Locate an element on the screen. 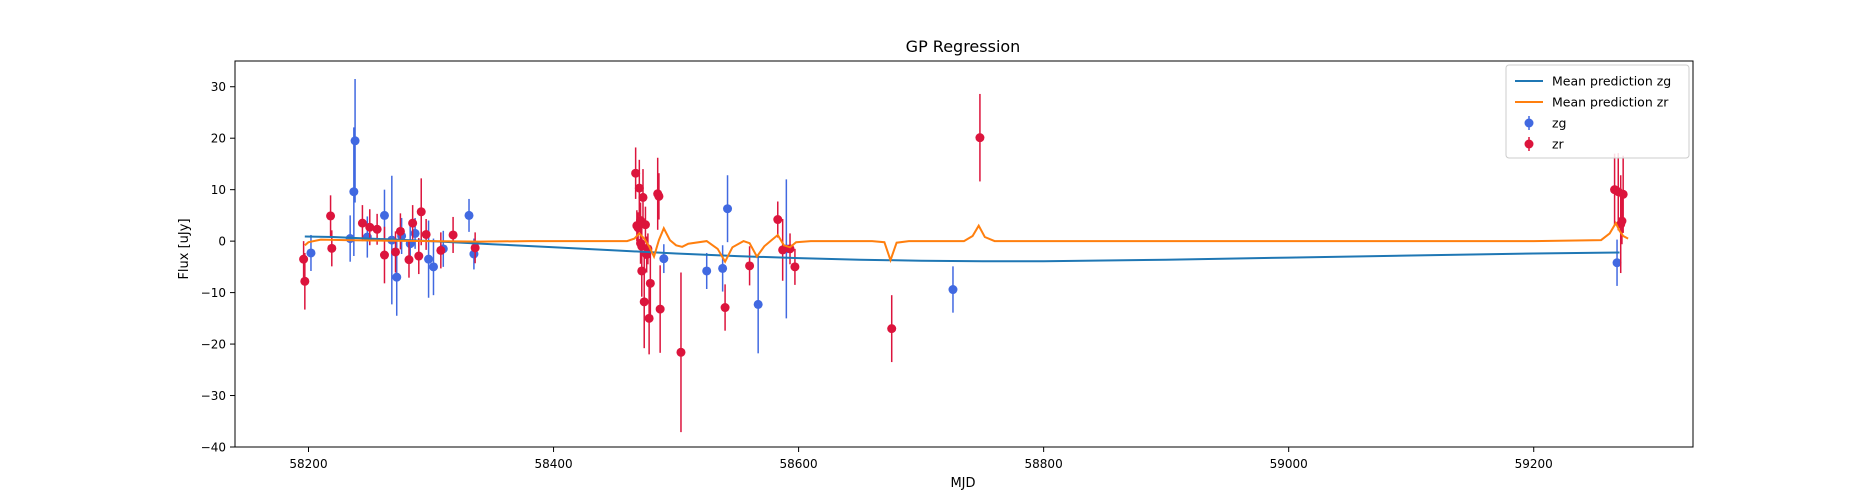 The width and height of the screenshot is (1875, 500). y-tick-label: 10 is located at coordinates (218, 190).